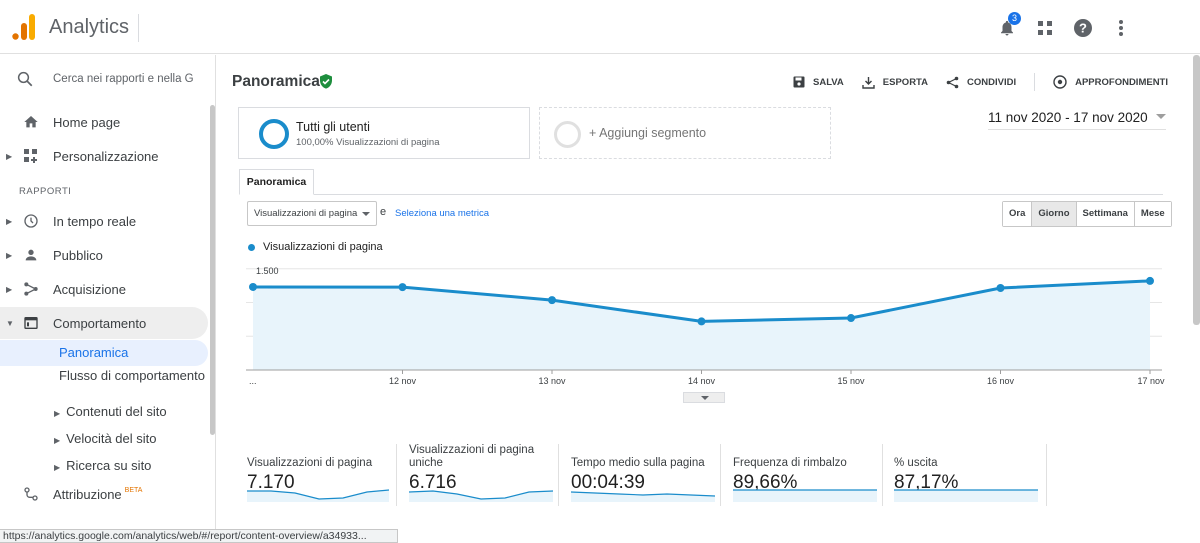 The height and width of the screenshot is (543, 1200). What do you see at coordinates (1110, 82) in the screenshot?
I see `insights-button: APPROFONDIMENTI` at bounding box center [1110, 82].